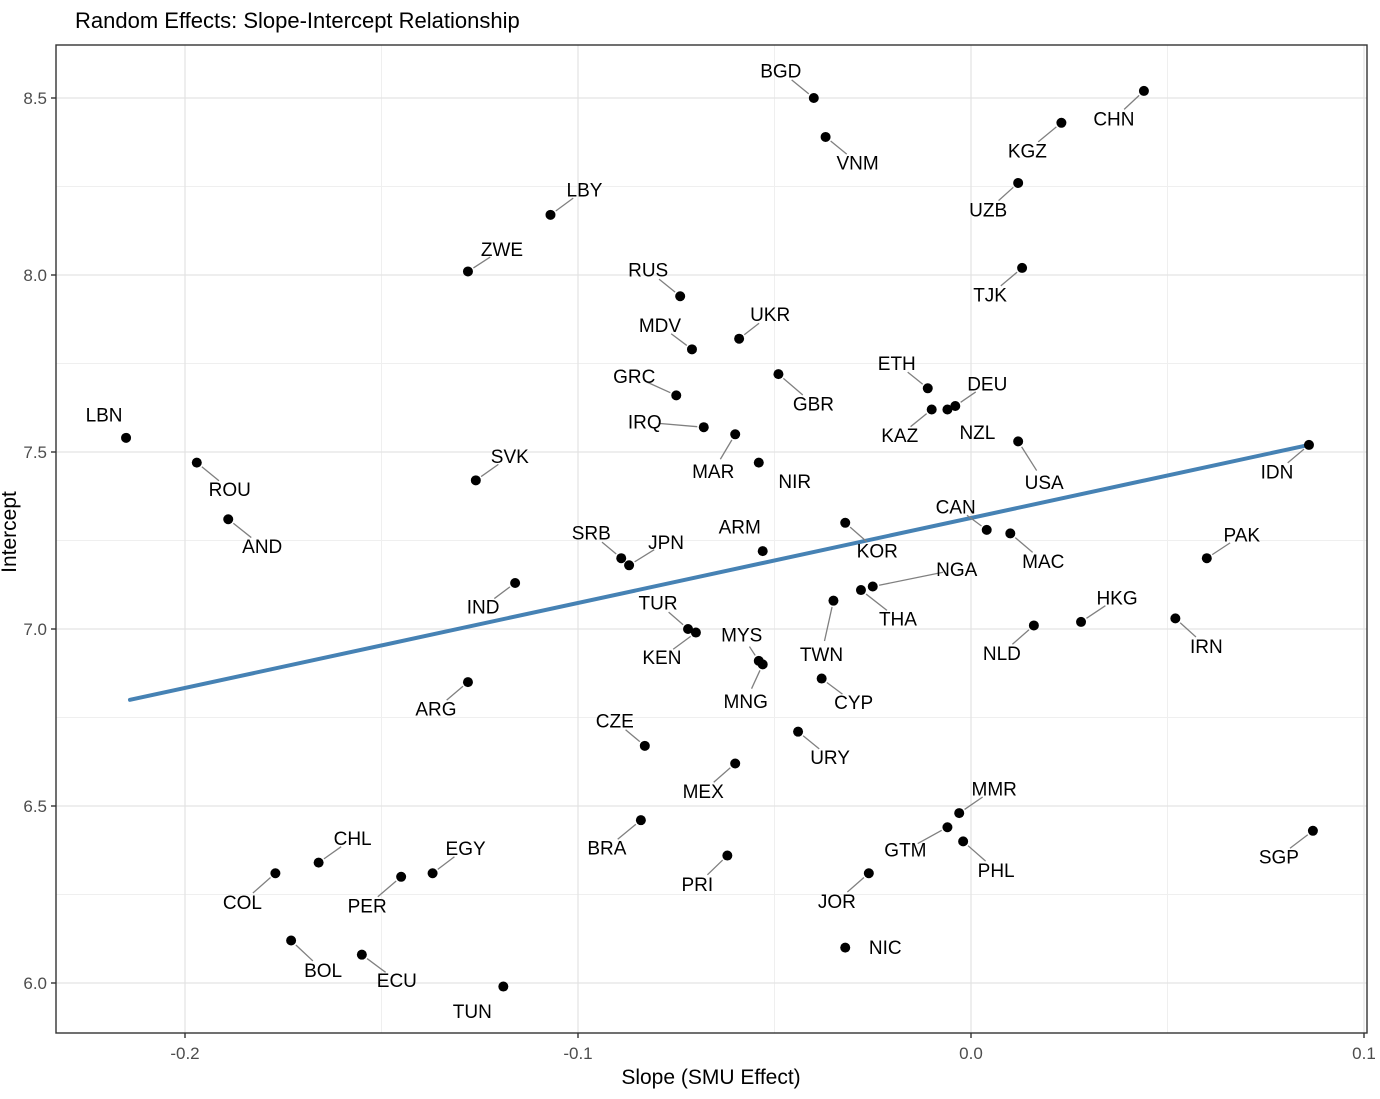 The width and height of the screenshot is (1380, 1099). What do you see at coordinates (667, 285) in the screenshot?
I see `label-leader-RUS` at bounding box center [667, 285].